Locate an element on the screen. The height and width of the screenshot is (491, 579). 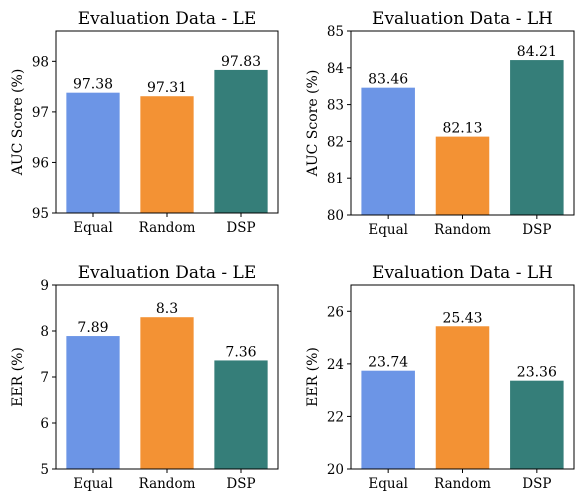
y-tick-label: 85 is located at coordinates (335, 32).